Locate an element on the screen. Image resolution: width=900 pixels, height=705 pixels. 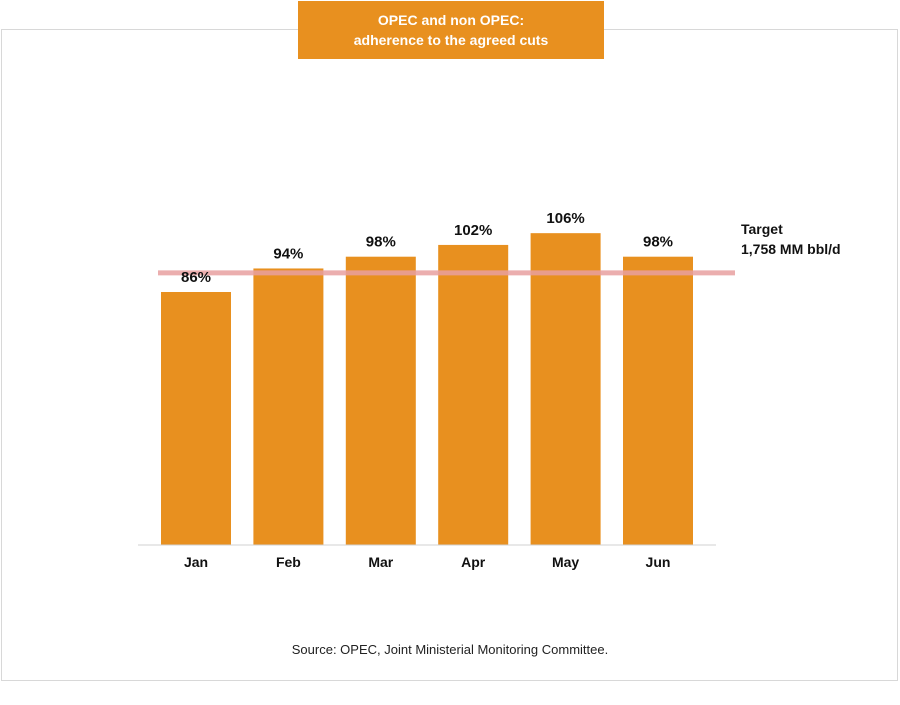
chart-title-line-1: OPEC and non OPEC: is located at coordinates (451, 20).